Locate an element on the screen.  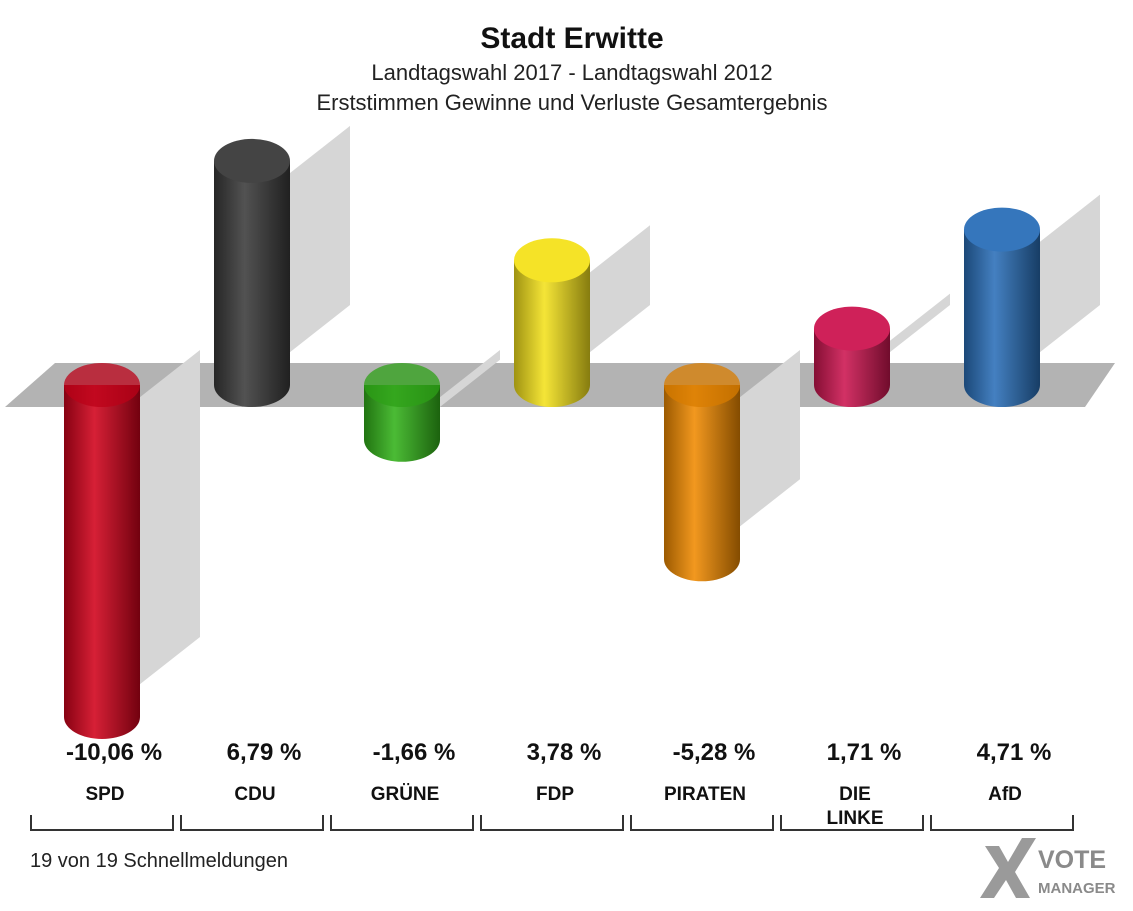
bar-piraten is located at coordinates (702, 472).